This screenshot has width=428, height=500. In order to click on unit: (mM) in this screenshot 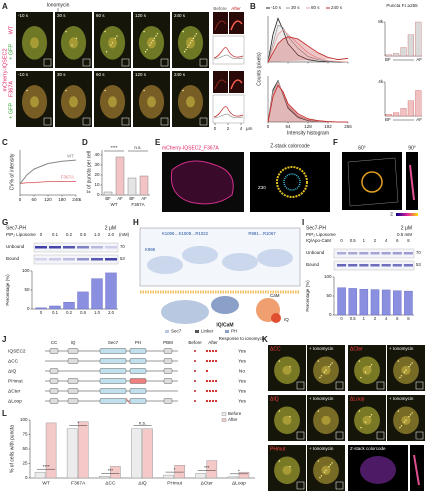, I will do `click(124, 234)`.